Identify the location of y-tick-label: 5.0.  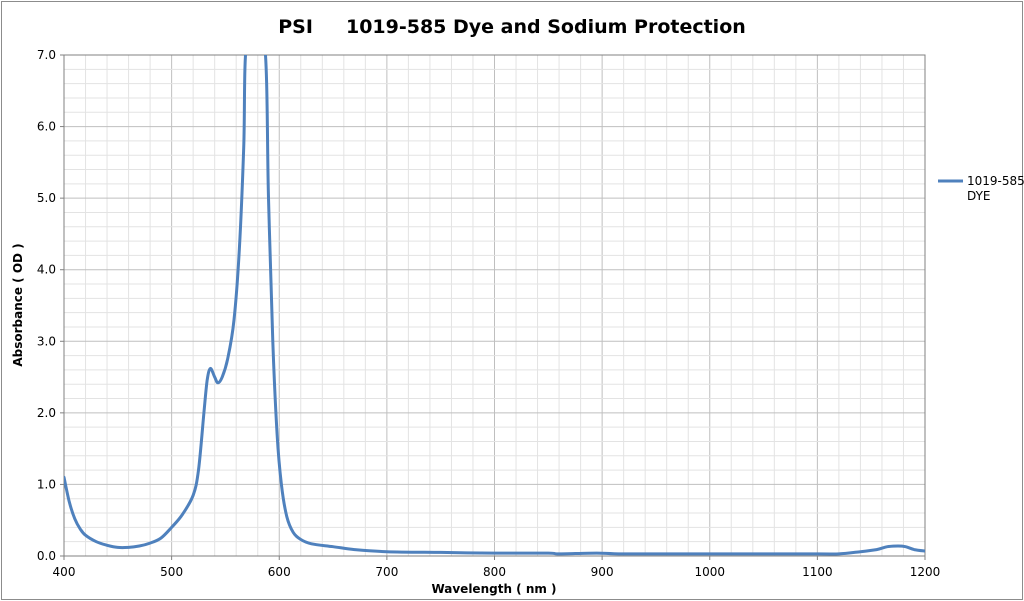
(46, 198).